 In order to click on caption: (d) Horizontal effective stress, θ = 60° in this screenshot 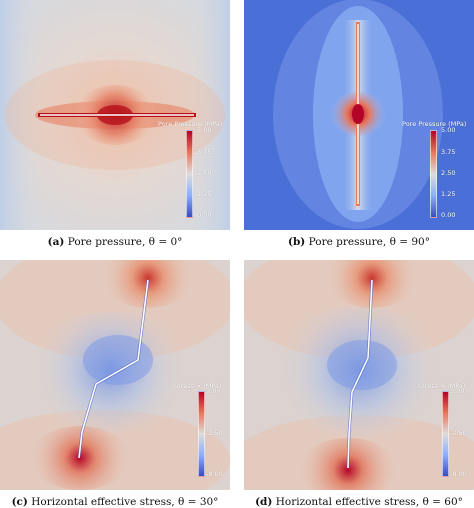, I will do `click(359, 502)`.